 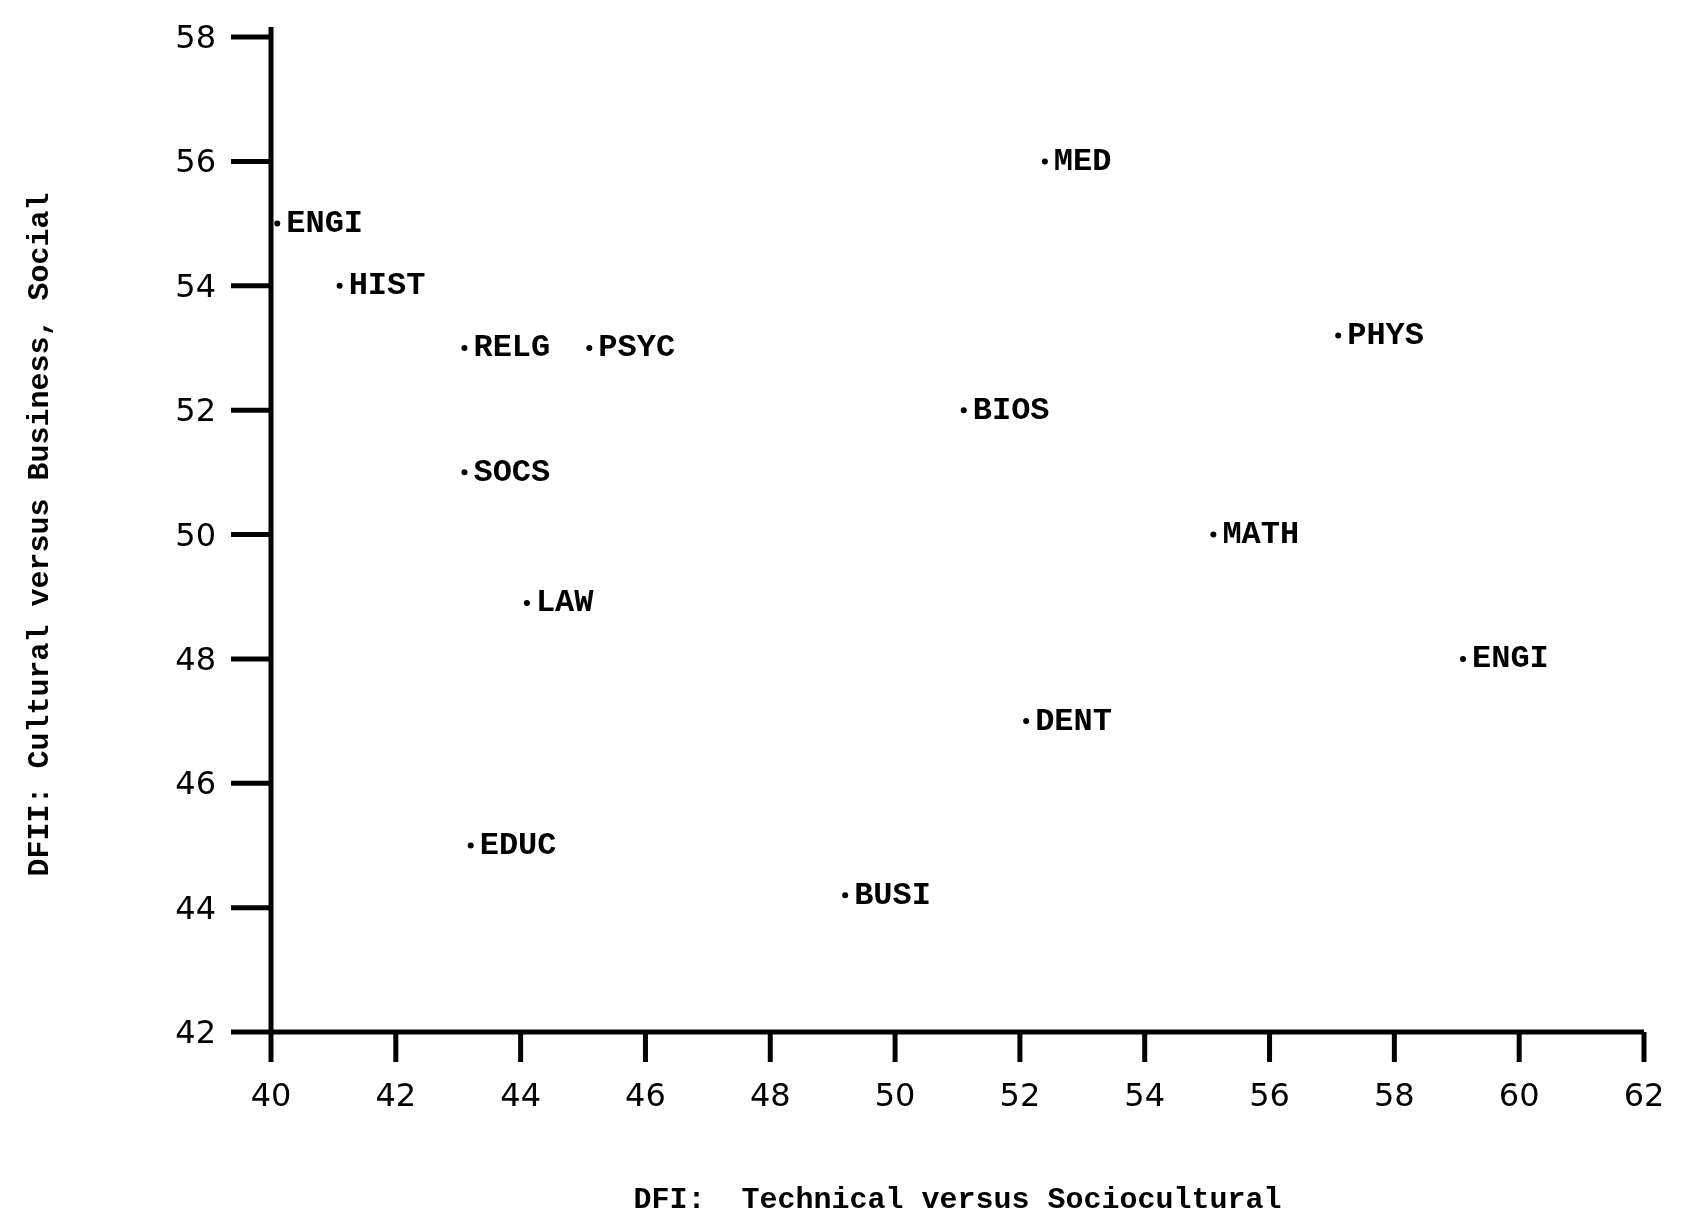 What do you see at coordinates (195, 285) in the screenshot?
I see `y-tick-label: 54` at bounding box center [195, 285].